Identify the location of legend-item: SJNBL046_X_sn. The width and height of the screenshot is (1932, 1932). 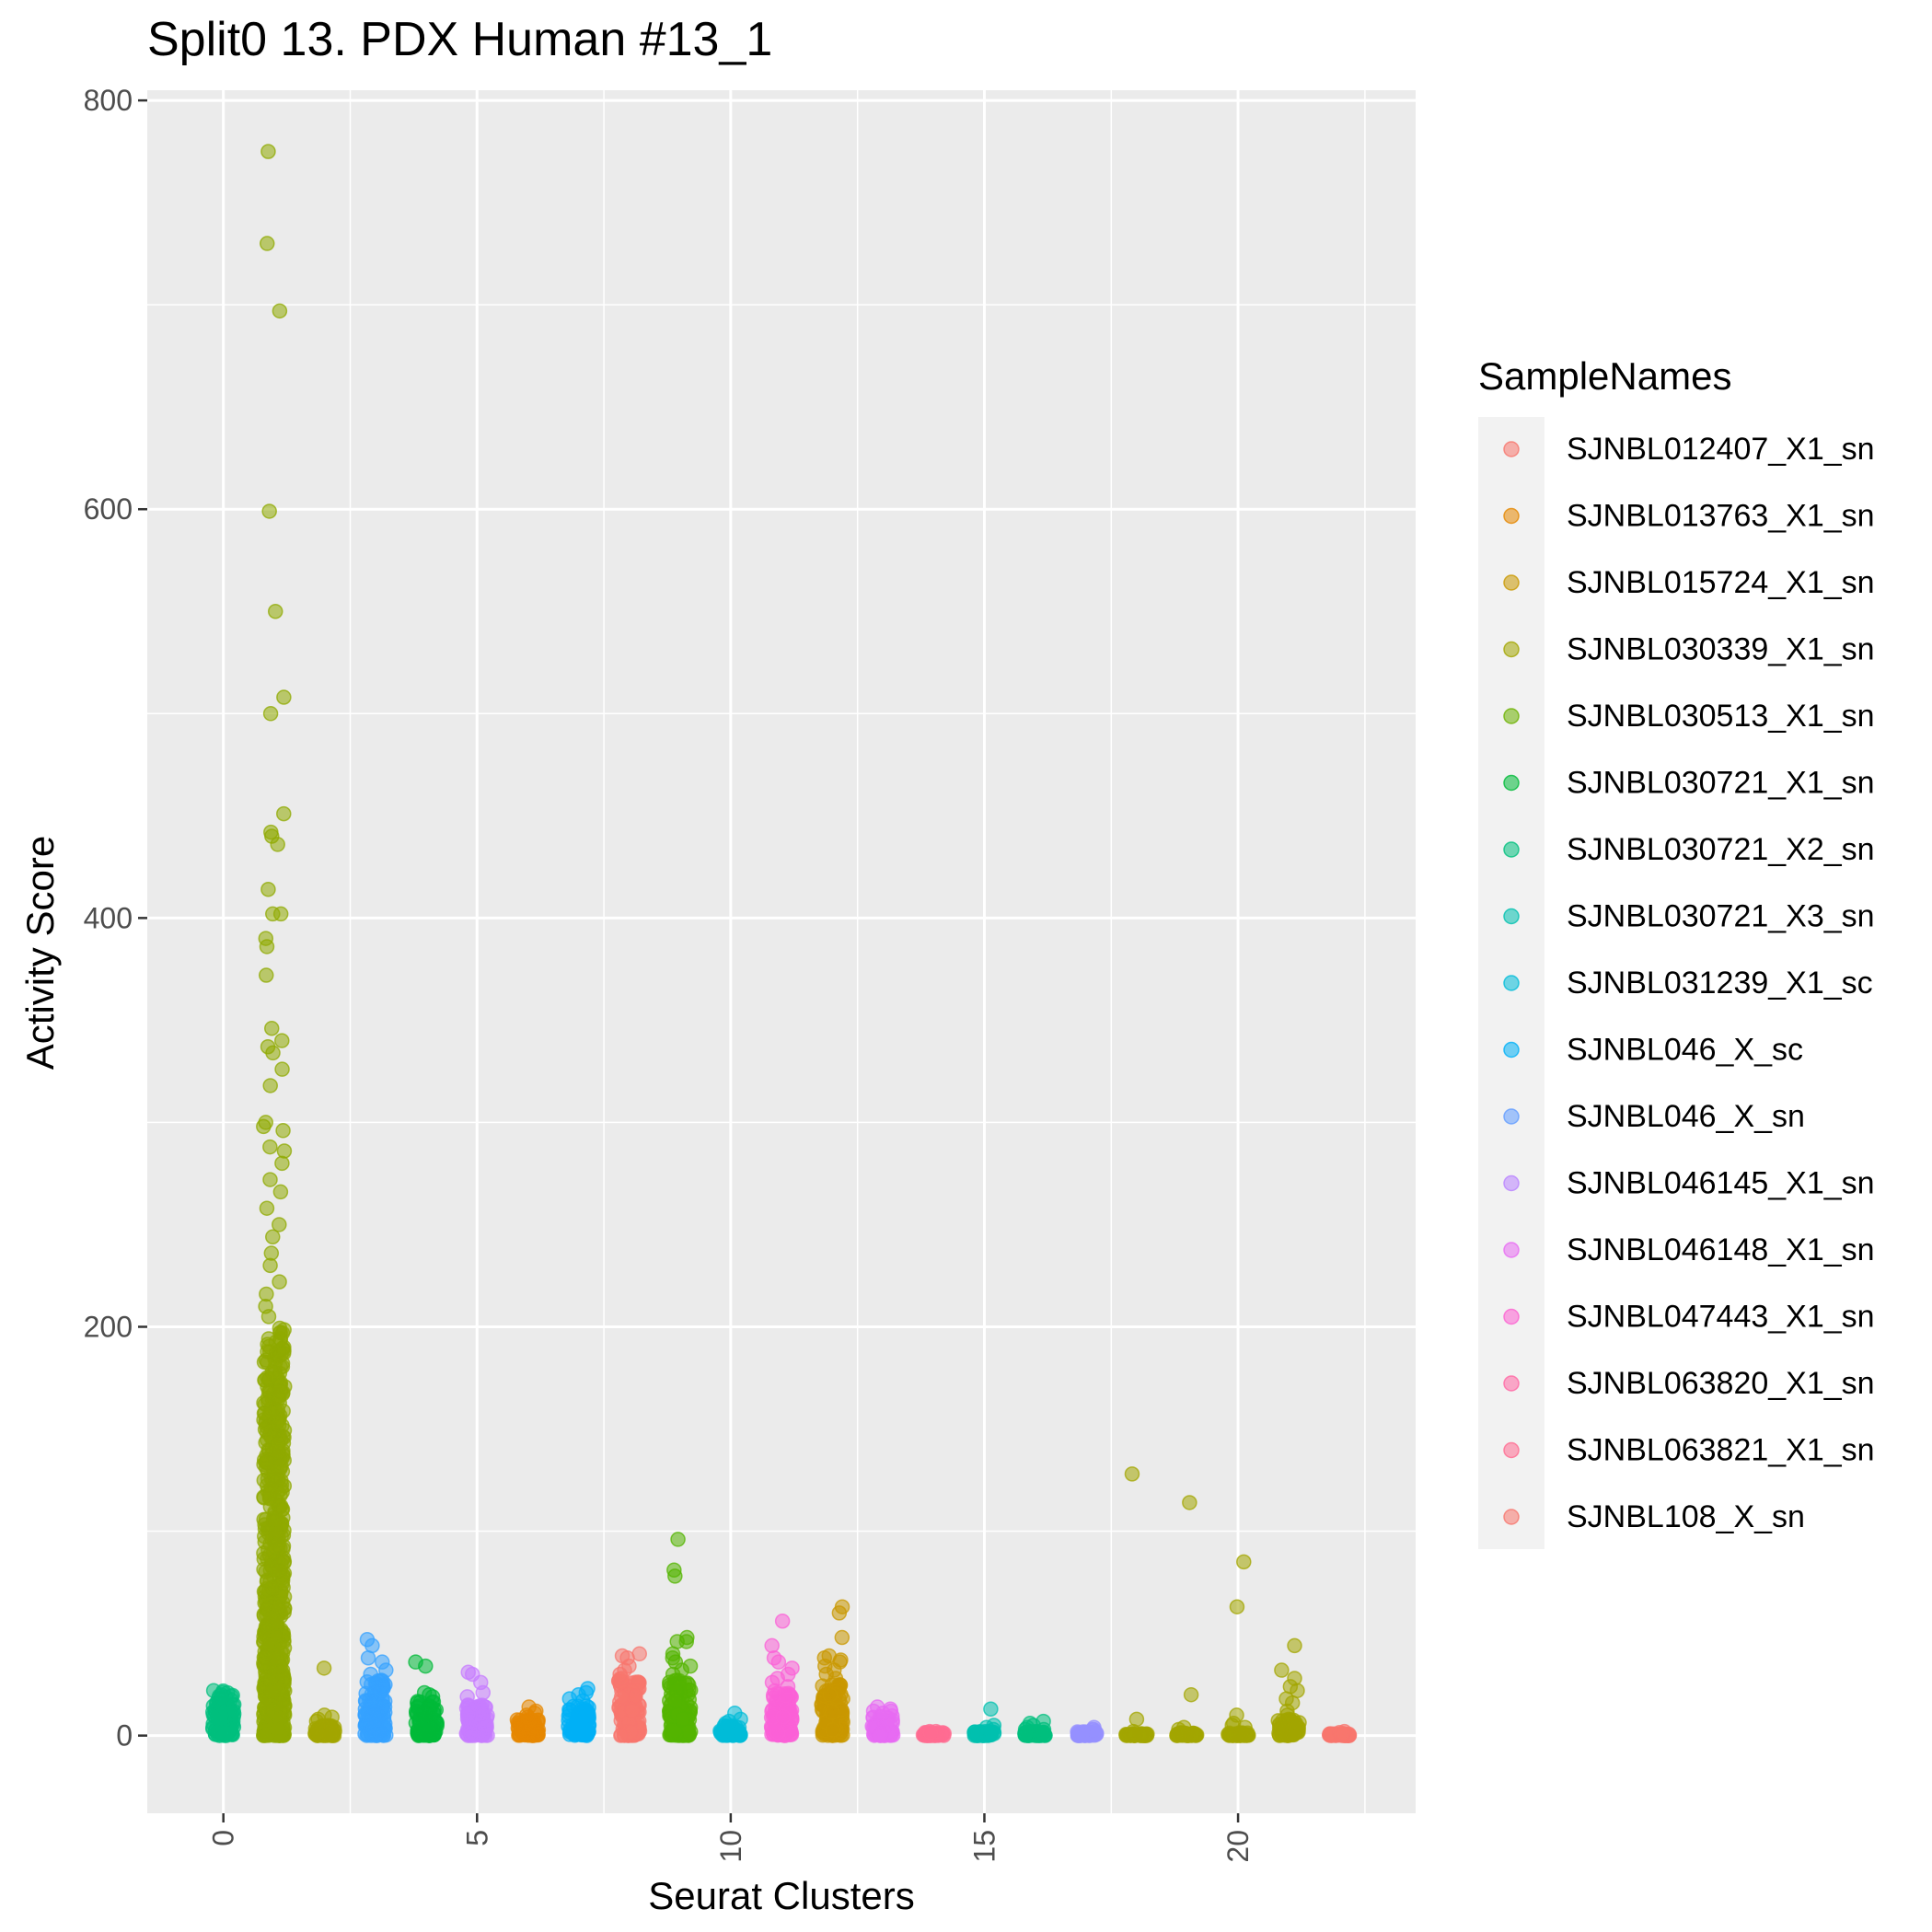
(1654, 1116).